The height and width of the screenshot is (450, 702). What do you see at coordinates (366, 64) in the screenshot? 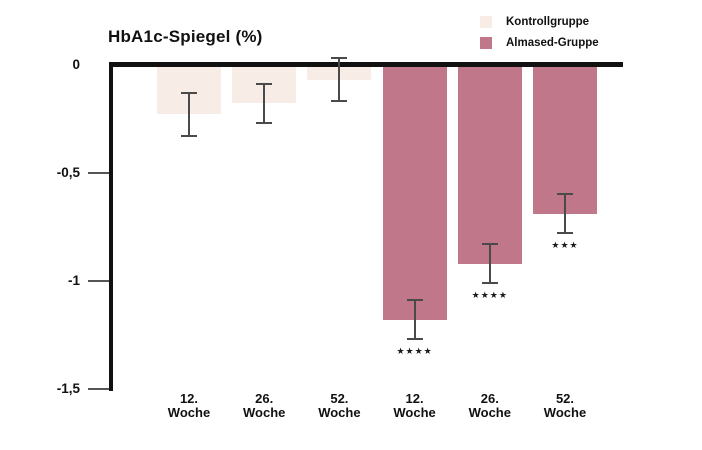
I see `x-axis-line` at bounding box center [366, 64].